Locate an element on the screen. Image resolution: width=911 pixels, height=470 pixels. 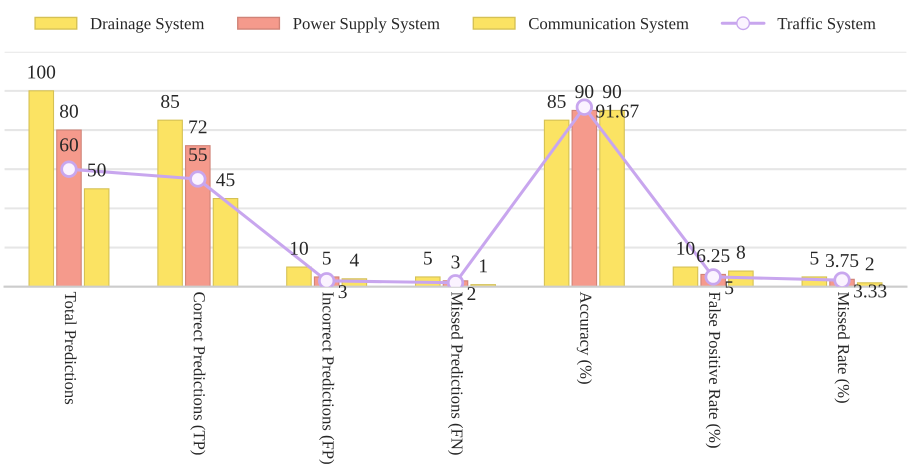
data-label: 3.75 is located at coordinates (842, 261).